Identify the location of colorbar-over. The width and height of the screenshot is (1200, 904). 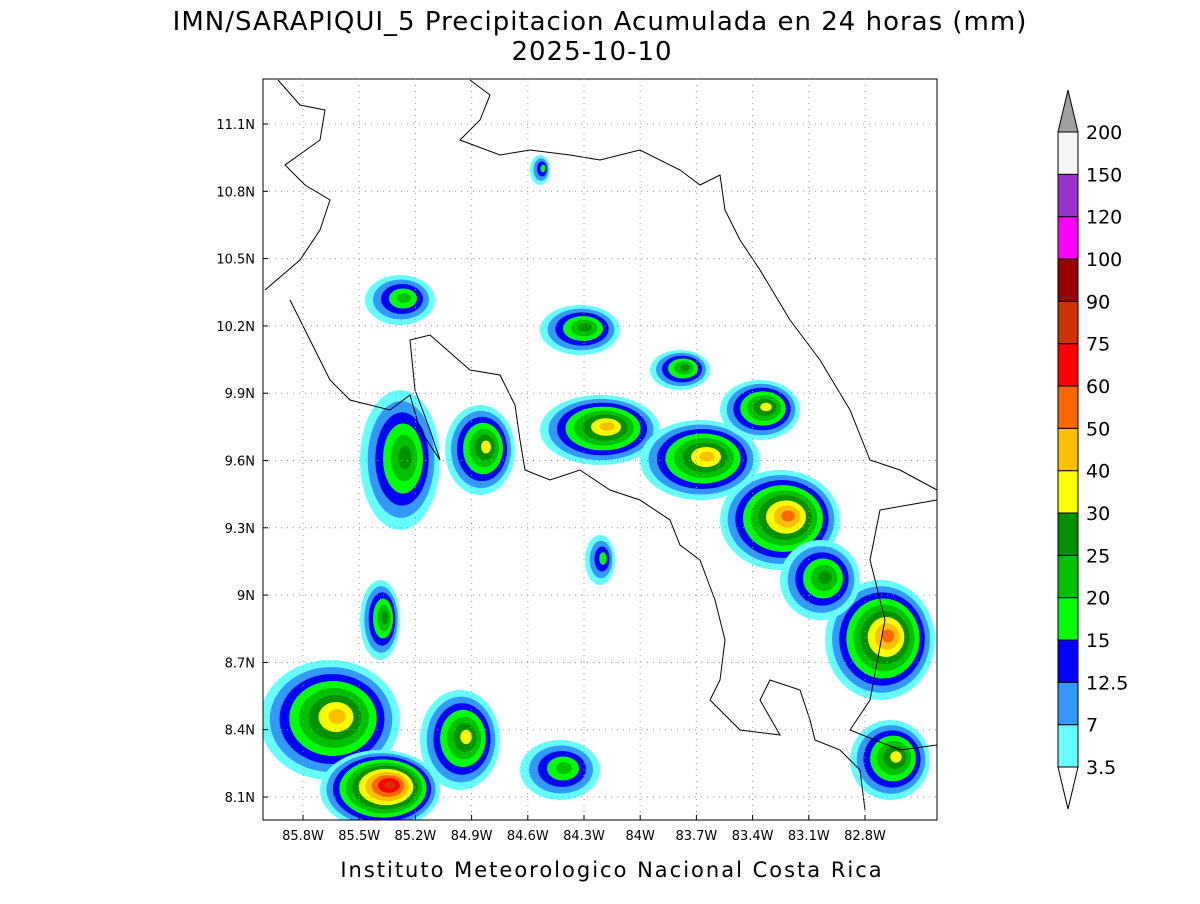
(1068, 111).